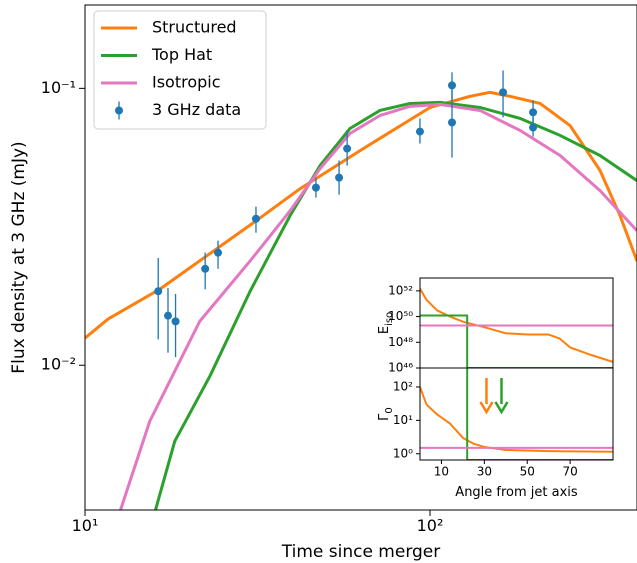 The height and width of the screenshot is (563, 637). I want to click on axes-frame, so click(516, 414).